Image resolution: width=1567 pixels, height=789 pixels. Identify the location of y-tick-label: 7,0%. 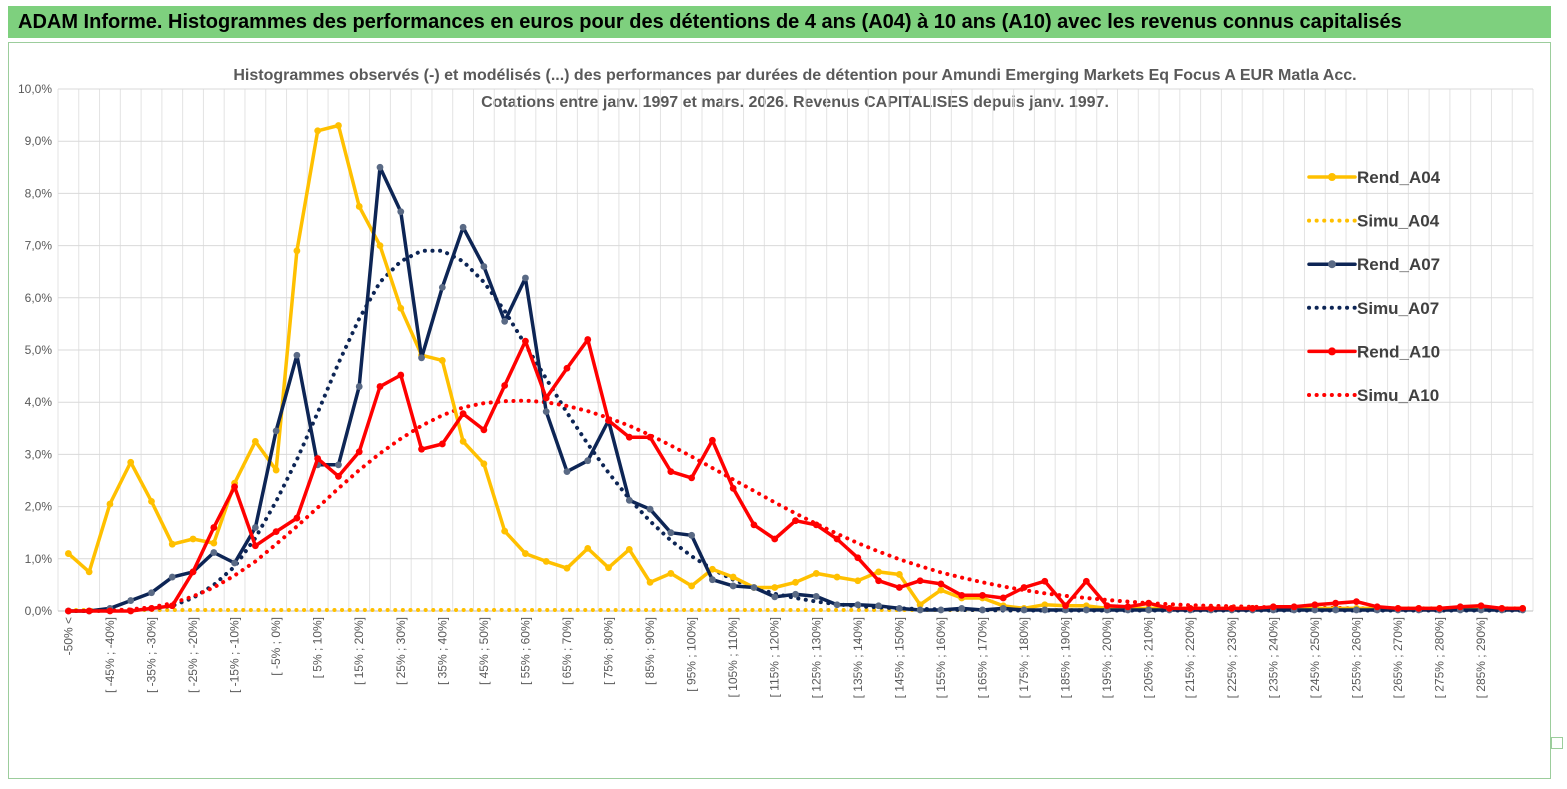
(39, 246).